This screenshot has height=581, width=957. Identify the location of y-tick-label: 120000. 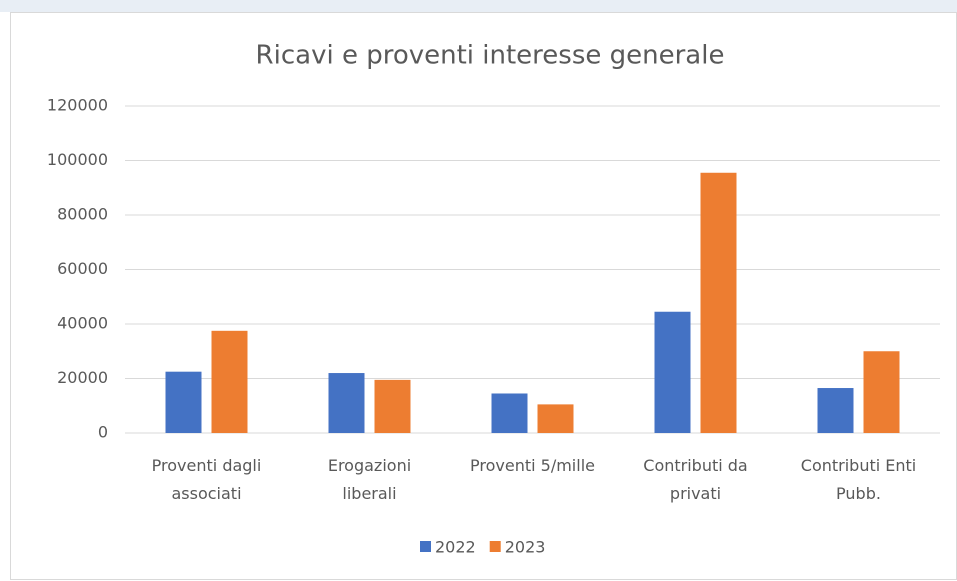
(77, 105).